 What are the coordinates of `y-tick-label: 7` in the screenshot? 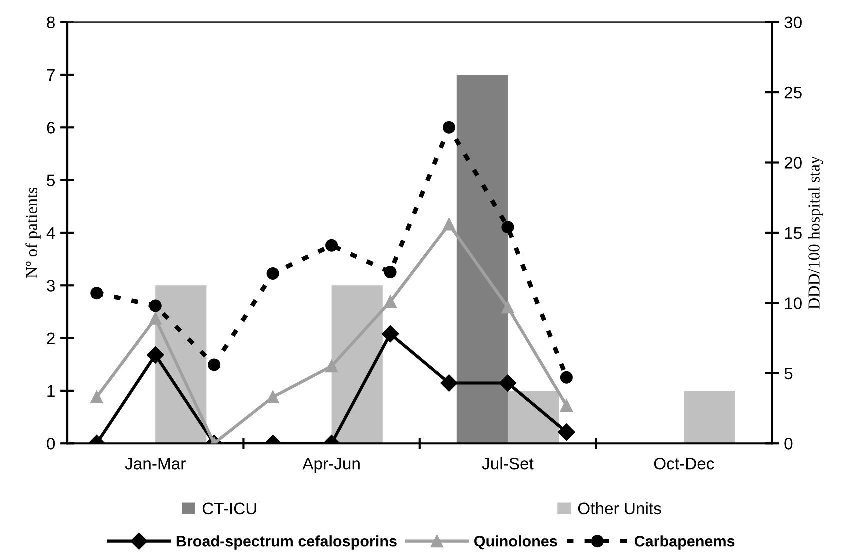 It's located at (51, 76).